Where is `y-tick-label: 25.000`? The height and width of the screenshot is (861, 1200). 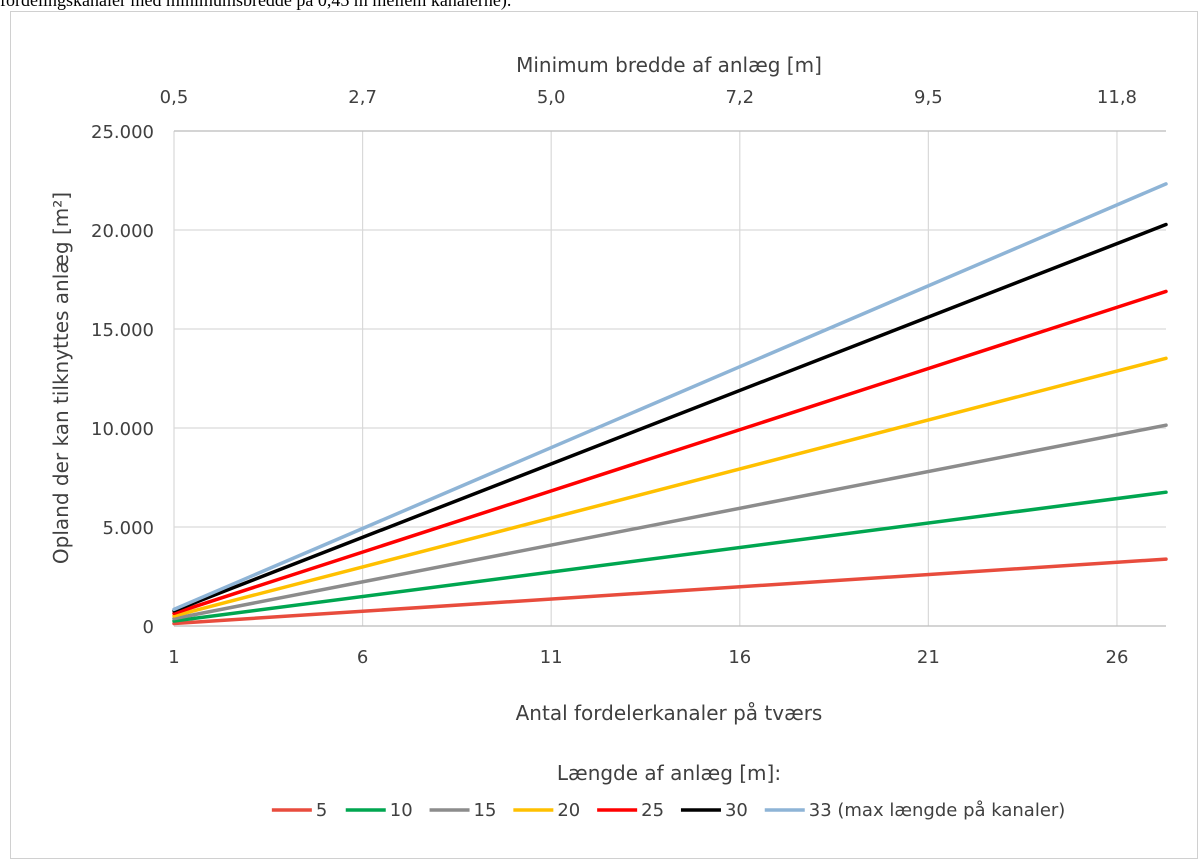
y-tick-label: 25.000 is located at coordinates (122, 132).